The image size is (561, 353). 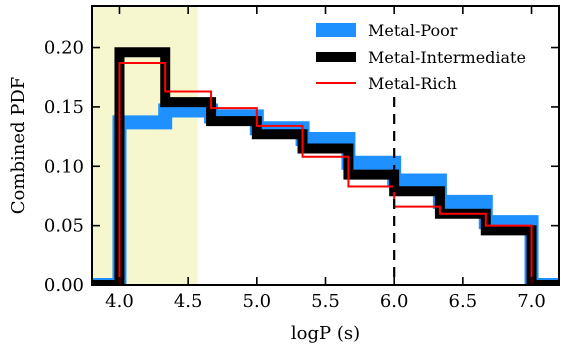 What do you see at coordinates (412, 83) in the screenshot?
I see `legend-label: Metal-Rich` at bounding box center [412, 83].